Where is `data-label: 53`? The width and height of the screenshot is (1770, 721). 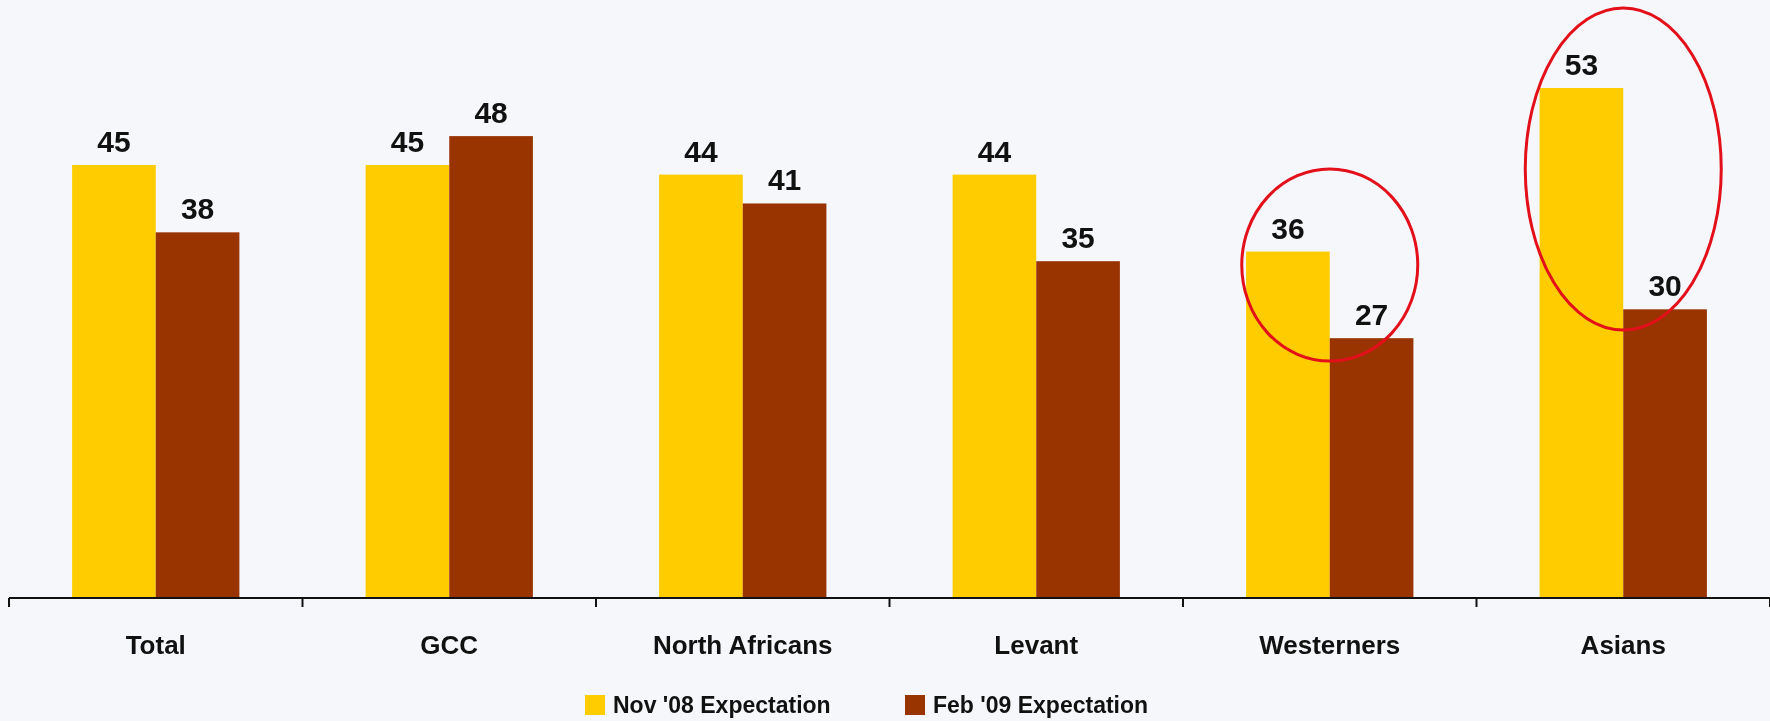
data-label: 53 is located at coordinates (1581, 64).